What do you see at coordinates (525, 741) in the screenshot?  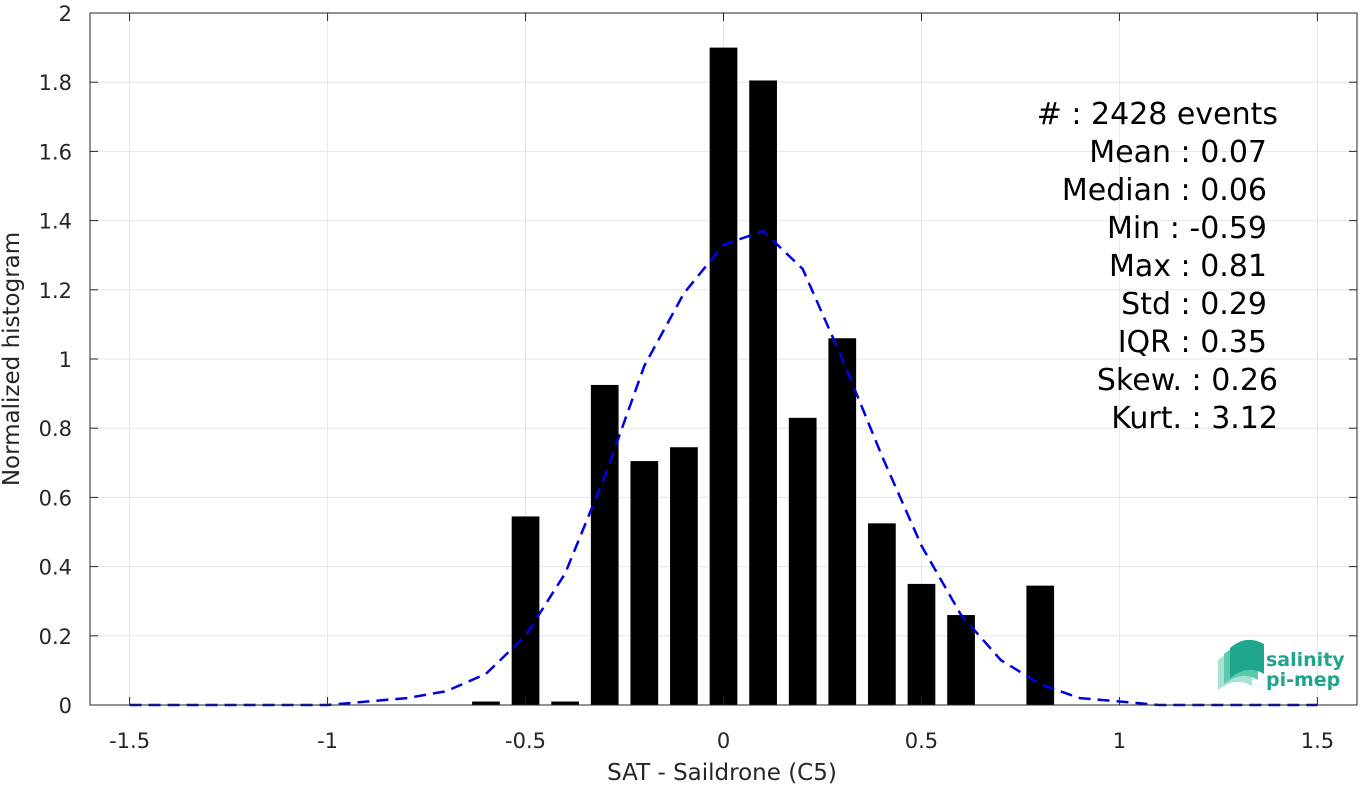 I see `x-tick-label: -0.5` at bounding box center [525, 741].